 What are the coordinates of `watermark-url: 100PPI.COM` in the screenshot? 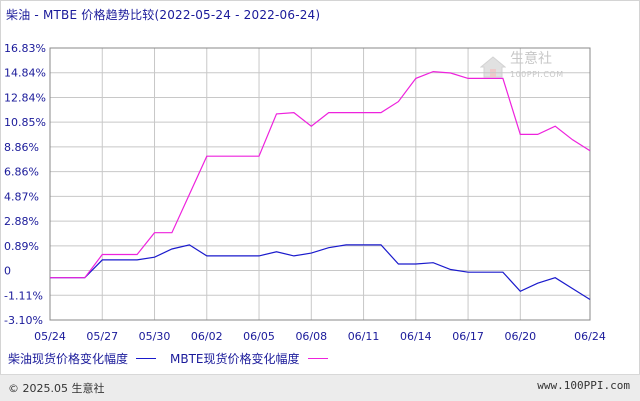 It's located at (537, 74).